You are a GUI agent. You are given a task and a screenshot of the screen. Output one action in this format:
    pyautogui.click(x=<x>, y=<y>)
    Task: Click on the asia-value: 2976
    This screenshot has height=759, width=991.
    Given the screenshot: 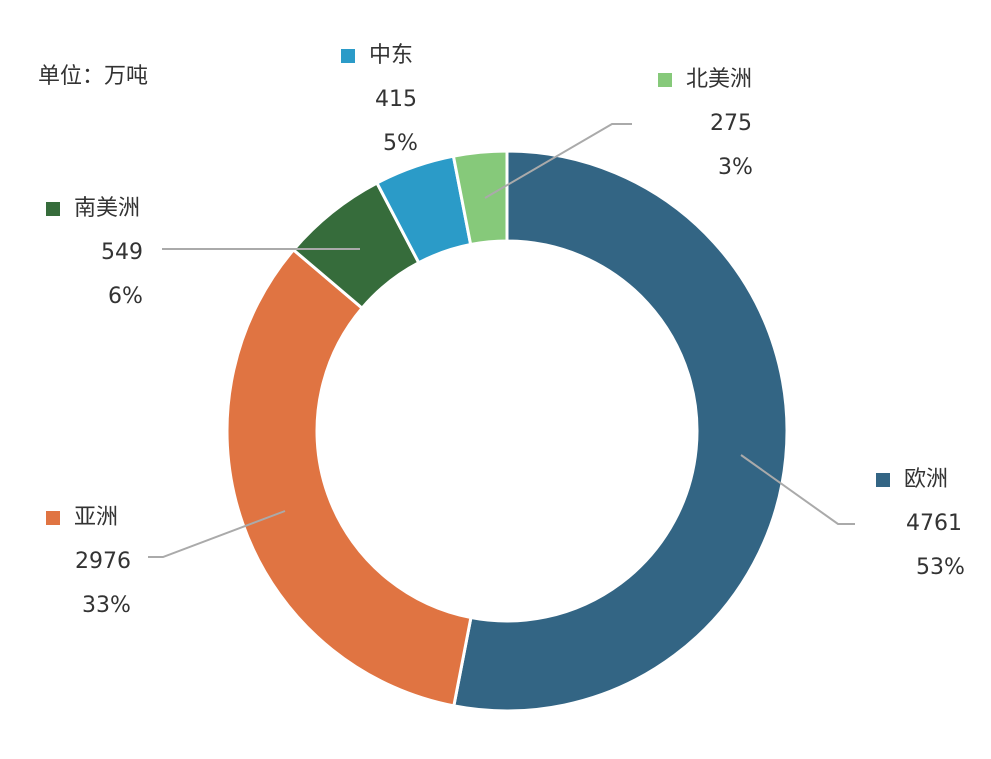 What is the action you would take?
    pyautogui.click(x=103, y=561)
    